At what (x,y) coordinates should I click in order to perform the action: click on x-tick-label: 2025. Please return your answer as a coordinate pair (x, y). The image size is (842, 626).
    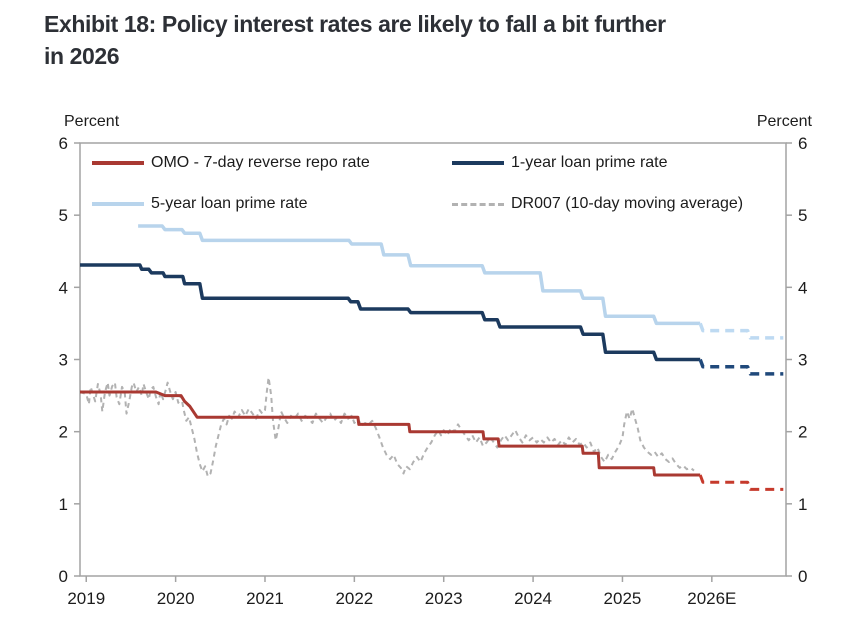
    Looking at the image, I should click on (623, 598).